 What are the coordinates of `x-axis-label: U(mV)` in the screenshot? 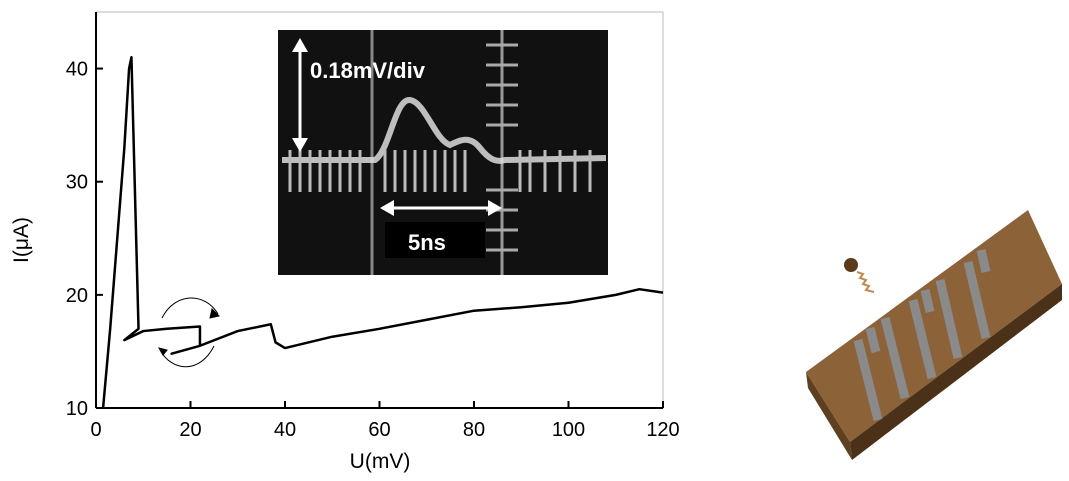 It's located at (380, 461).